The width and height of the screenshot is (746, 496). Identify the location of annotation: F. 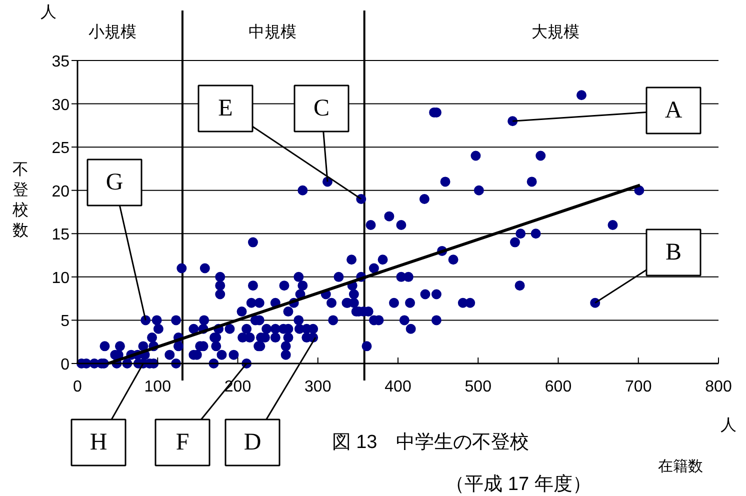
(183, 443).